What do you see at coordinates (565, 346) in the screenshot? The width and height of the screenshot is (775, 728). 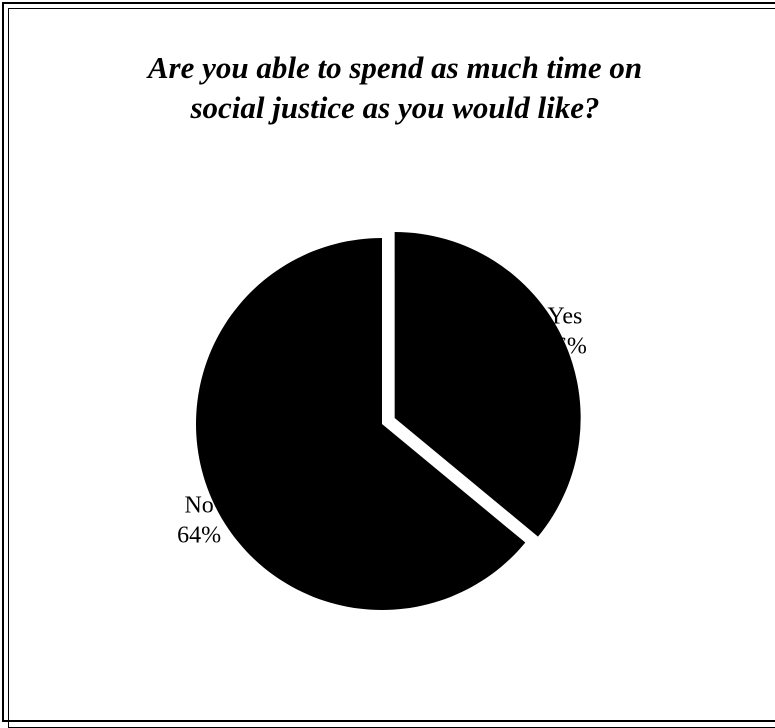 I see `pie-value-label-yes: 36%` at bounding box center [565, 346].